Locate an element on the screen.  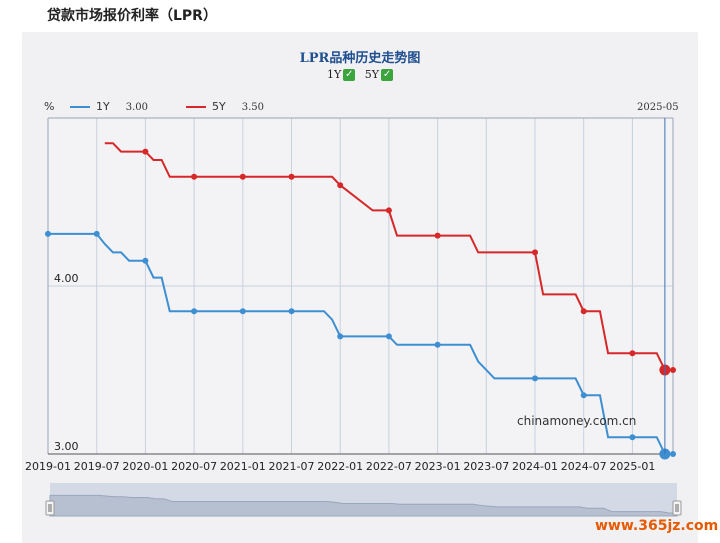
toggle-5y: 5Y ✓ is located at coordinates (379, 74).